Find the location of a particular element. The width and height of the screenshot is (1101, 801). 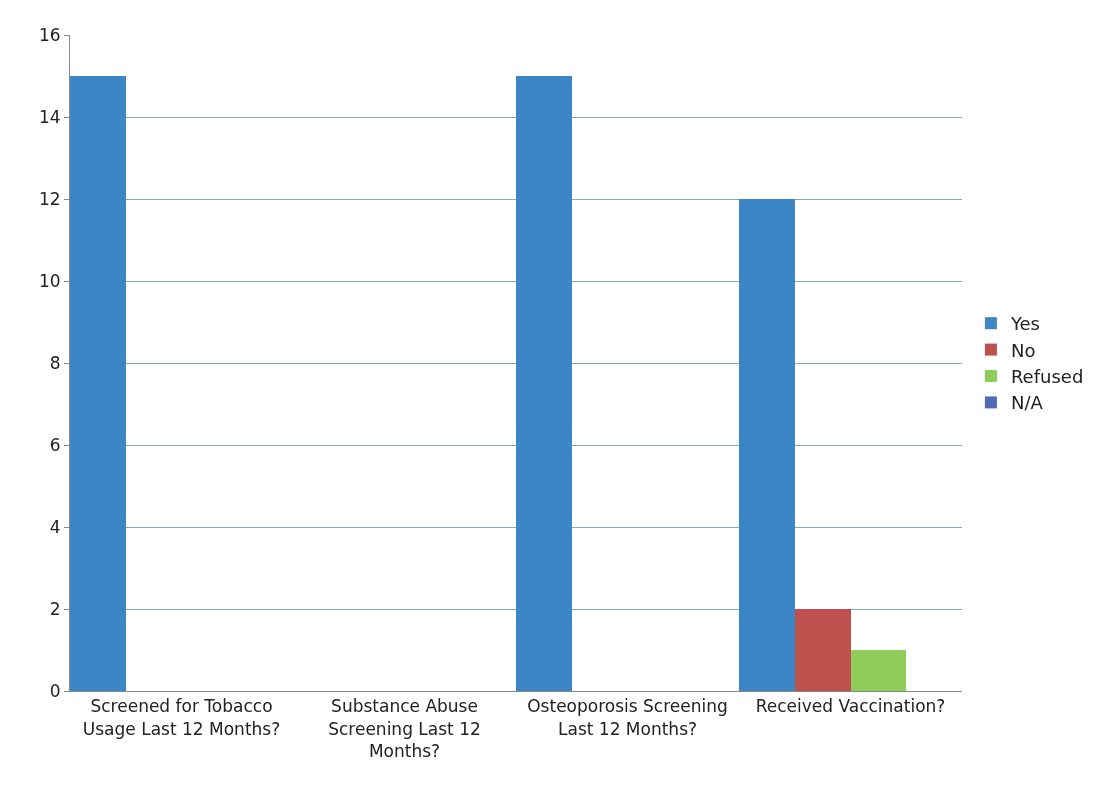

y-tick-label: 8 is located at coordinates (55, 362).